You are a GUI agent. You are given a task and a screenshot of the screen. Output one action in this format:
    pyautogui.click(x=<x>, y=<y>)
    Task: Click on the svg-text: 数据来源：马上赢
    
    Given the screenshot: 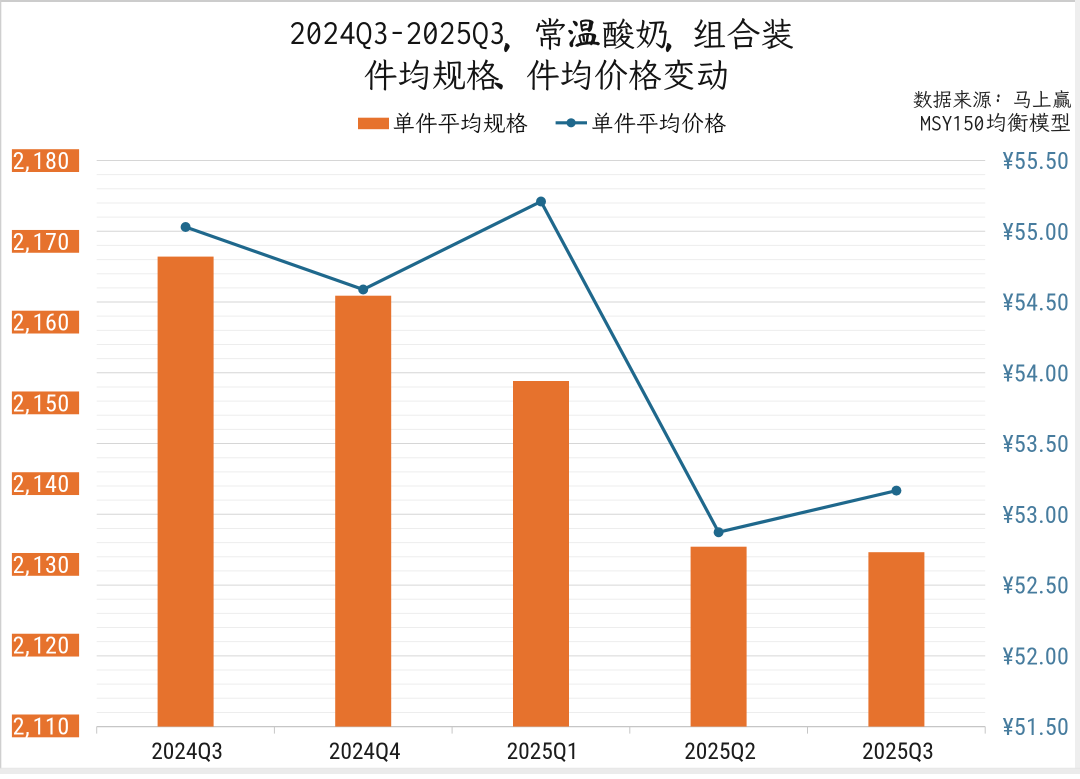 What is the action you would take?
    pyautogui.click(x=992, y=98)
    